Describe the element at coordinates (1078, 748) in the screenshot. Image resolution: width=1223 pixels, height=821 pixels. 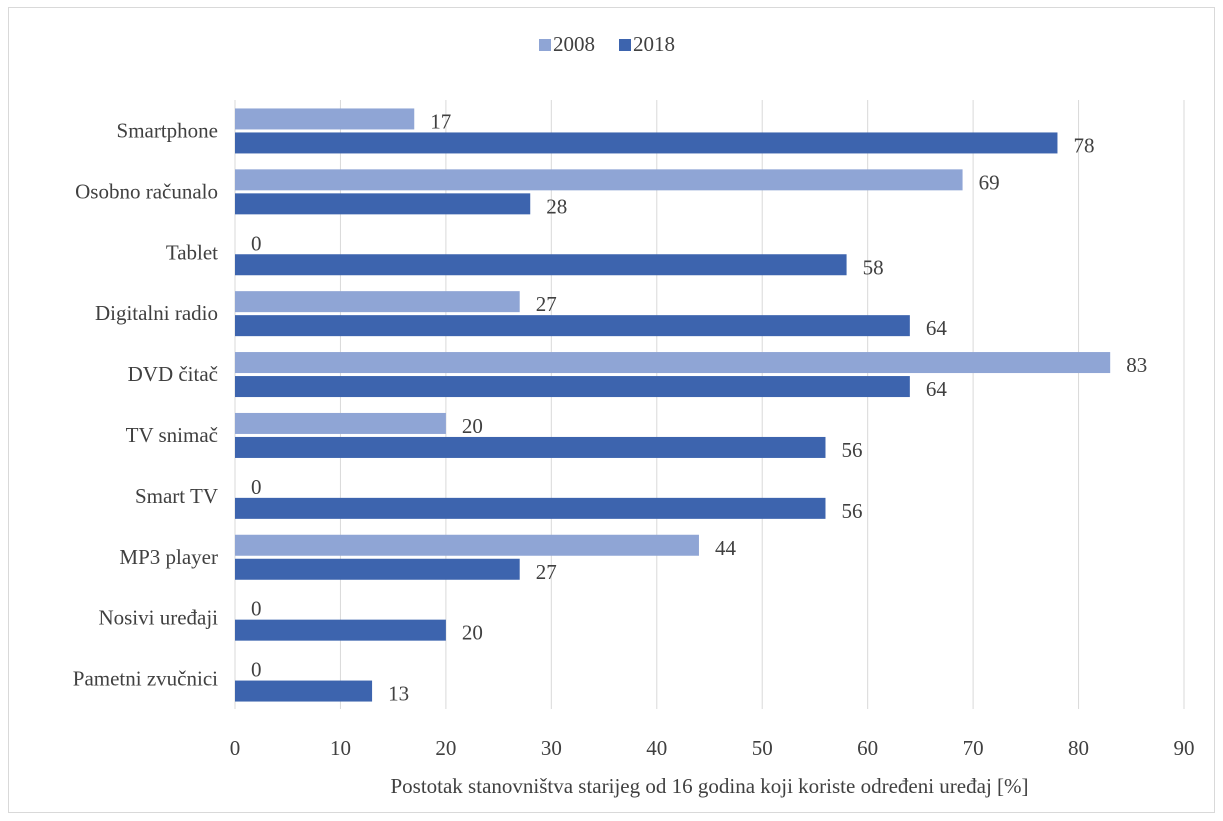
I see `x-tick-label: 80` at that location.